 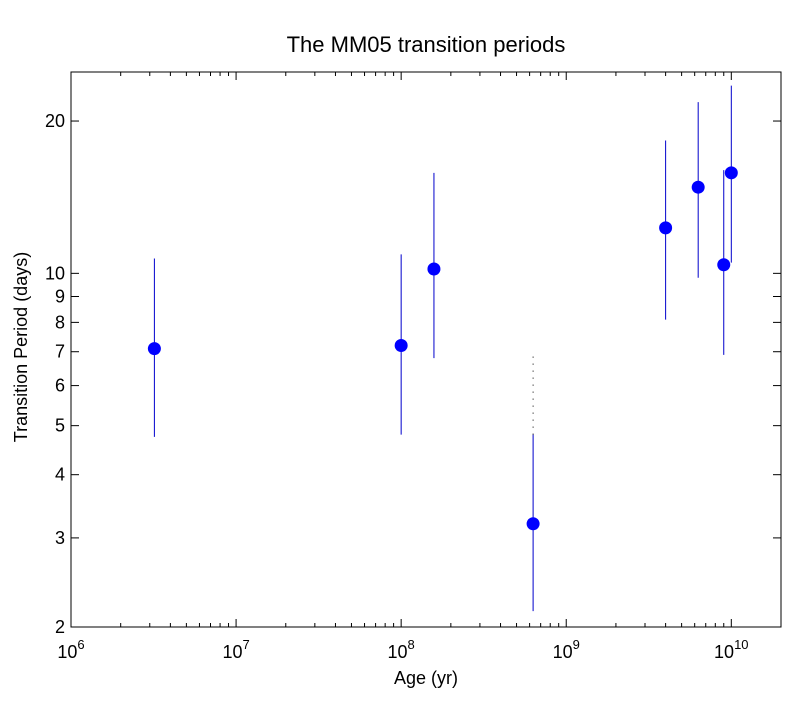 I want to click on y-axis-label: Transition Period (days), so click(x=21, y=347).